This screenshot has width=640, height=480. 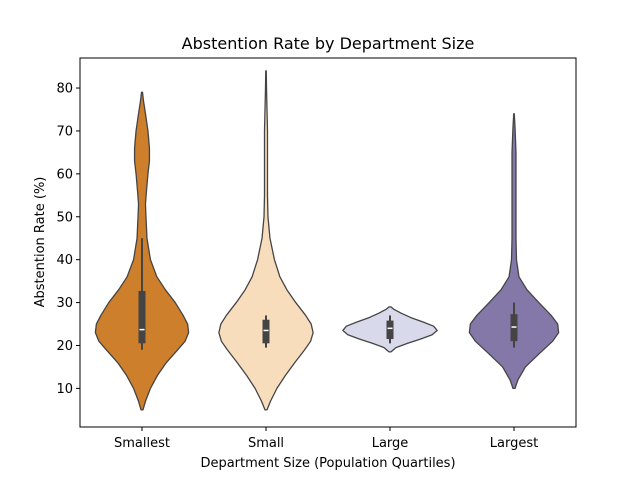 What do you see at coordinates (68, 239) in the screenshot?
I see `y-axis: 10 20 30 40 50 60 70 80` at bounding box center [68, 239].